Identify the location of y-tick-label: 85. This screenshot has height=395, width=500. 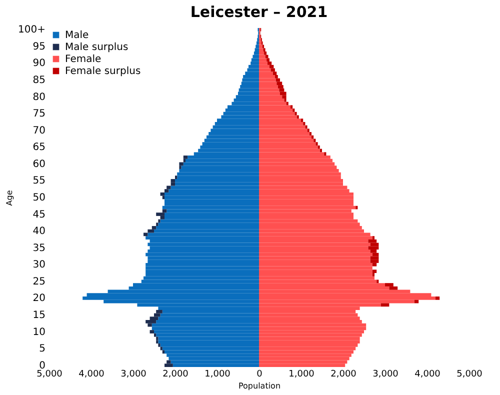
(39, 80).